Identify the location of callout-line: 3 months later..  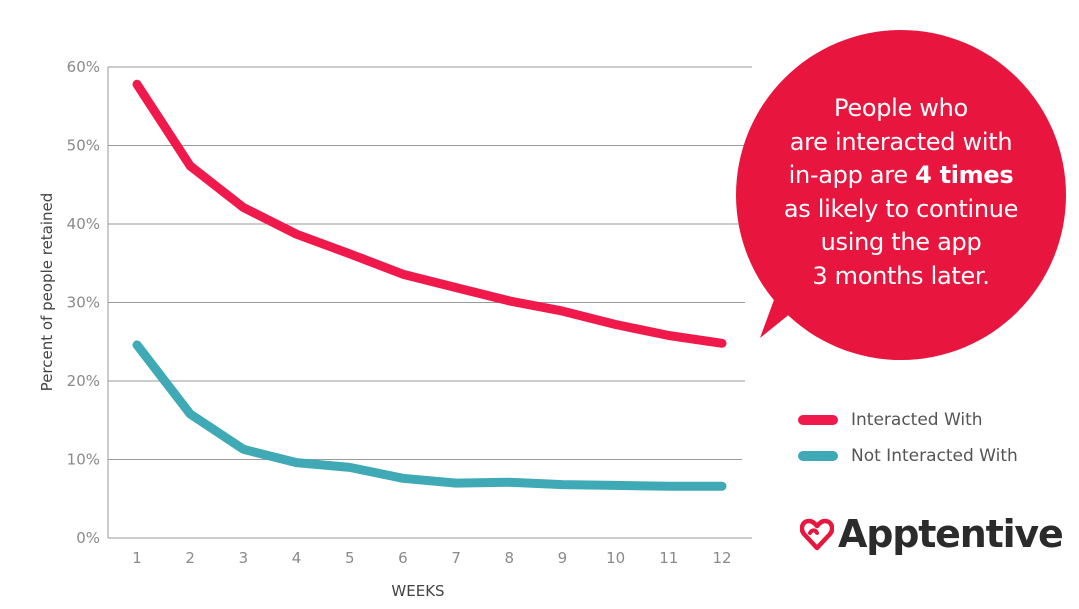
(901, 275).